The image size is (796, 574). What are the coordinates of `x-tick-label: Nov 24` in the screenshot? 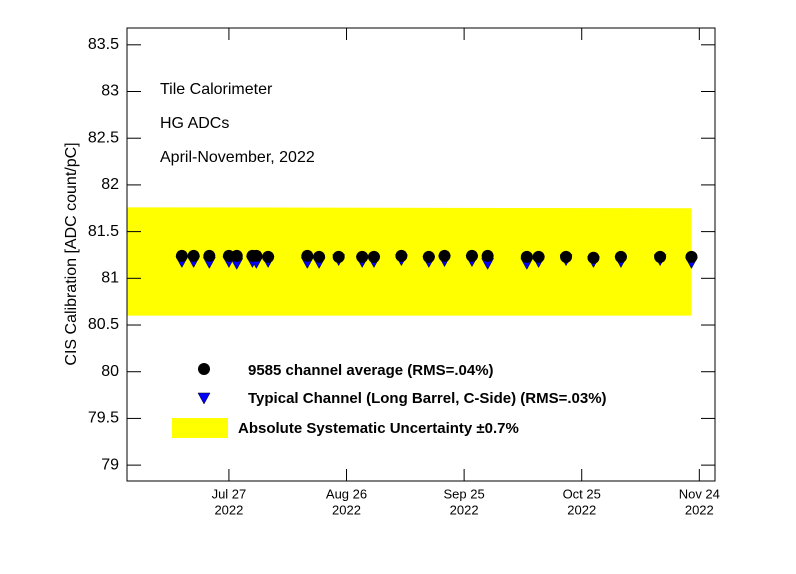 It's located at (699, 493).